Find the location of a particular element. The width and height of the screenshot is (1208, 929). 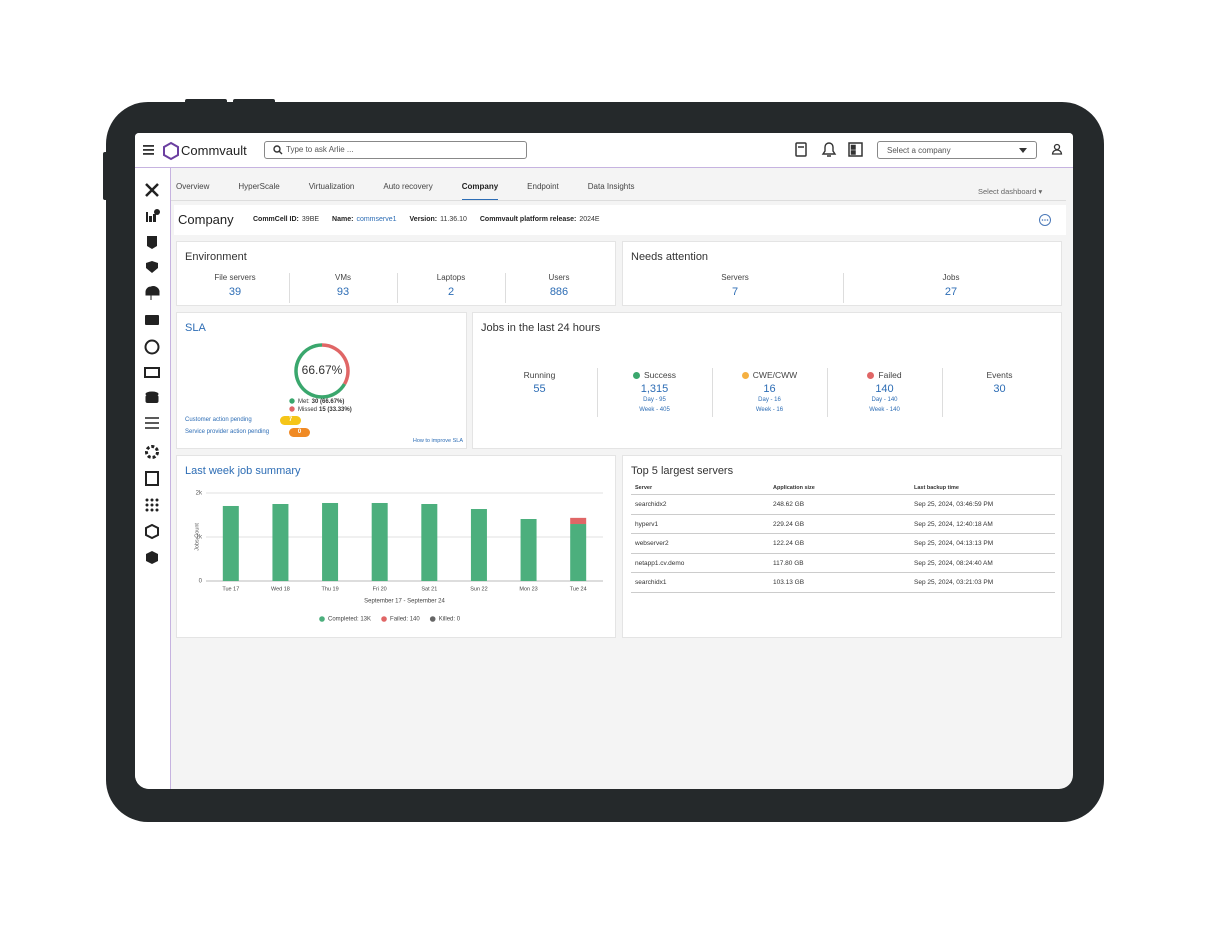

cell: Sep 25, 2024, 04:13:13 PM is located at coordinates (954, 543).